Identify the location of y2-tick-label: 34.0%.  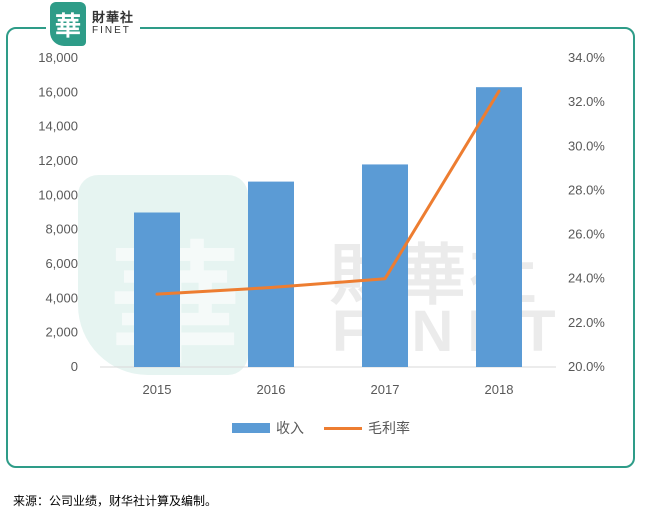
(586, 57).